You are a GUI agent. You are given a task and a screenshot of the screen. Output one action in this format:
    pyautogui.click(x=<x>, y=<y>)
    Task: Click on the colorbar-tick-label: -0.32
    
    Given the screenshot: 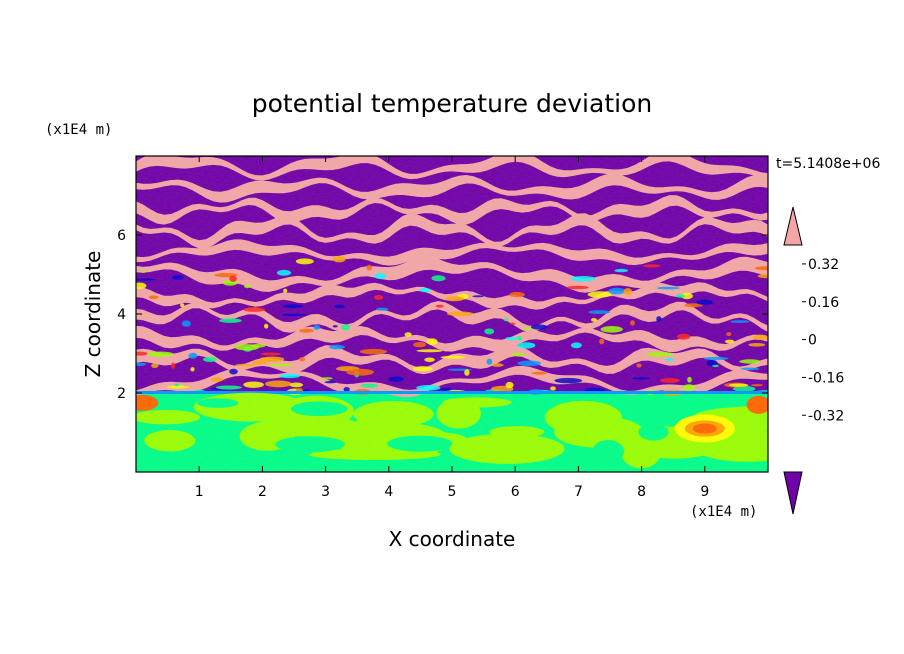 What is the action you would take?
    pyautogui.click(x=826, y=416)
    